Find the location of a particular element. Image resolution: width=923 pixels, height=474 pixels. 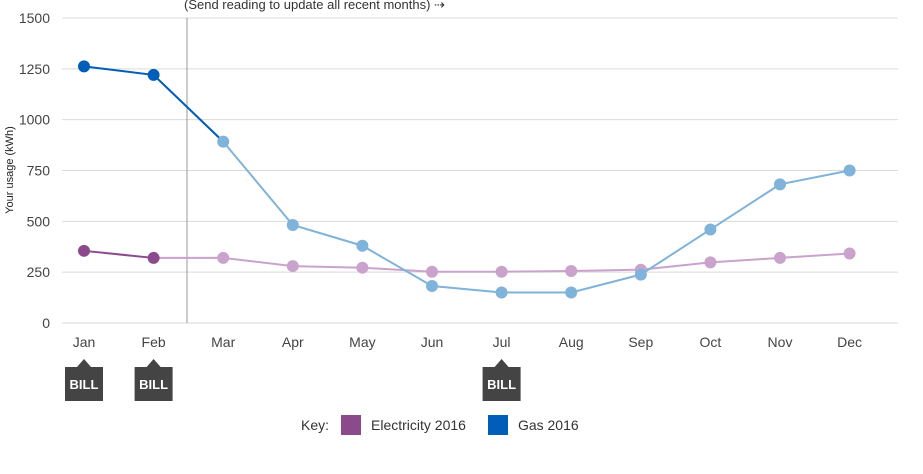

point-gas-dec is located at coordinates (849, 170).